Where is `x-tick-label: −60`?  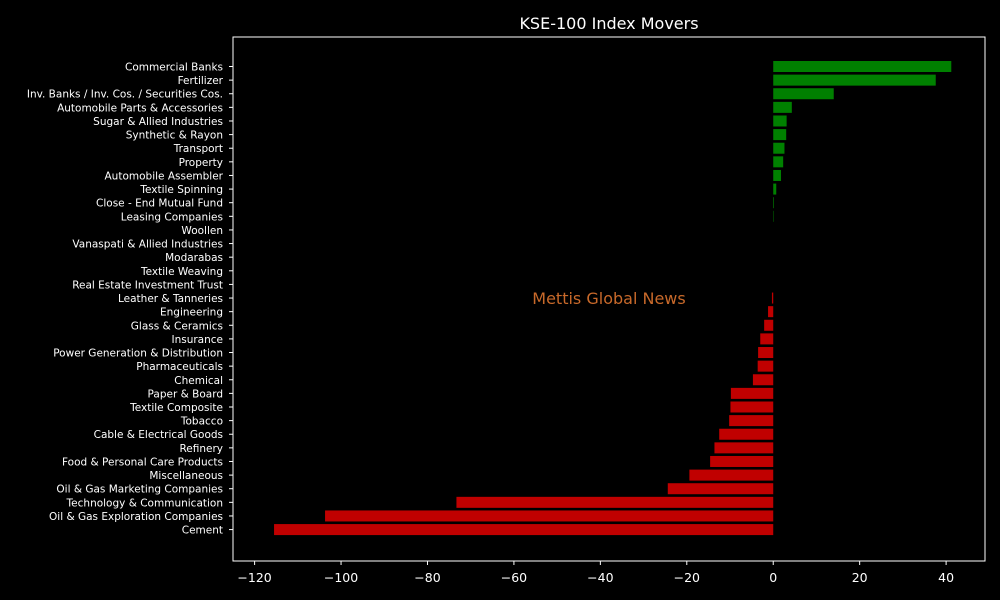 x-tick-label: −60 is located at coordinates (514, 577).